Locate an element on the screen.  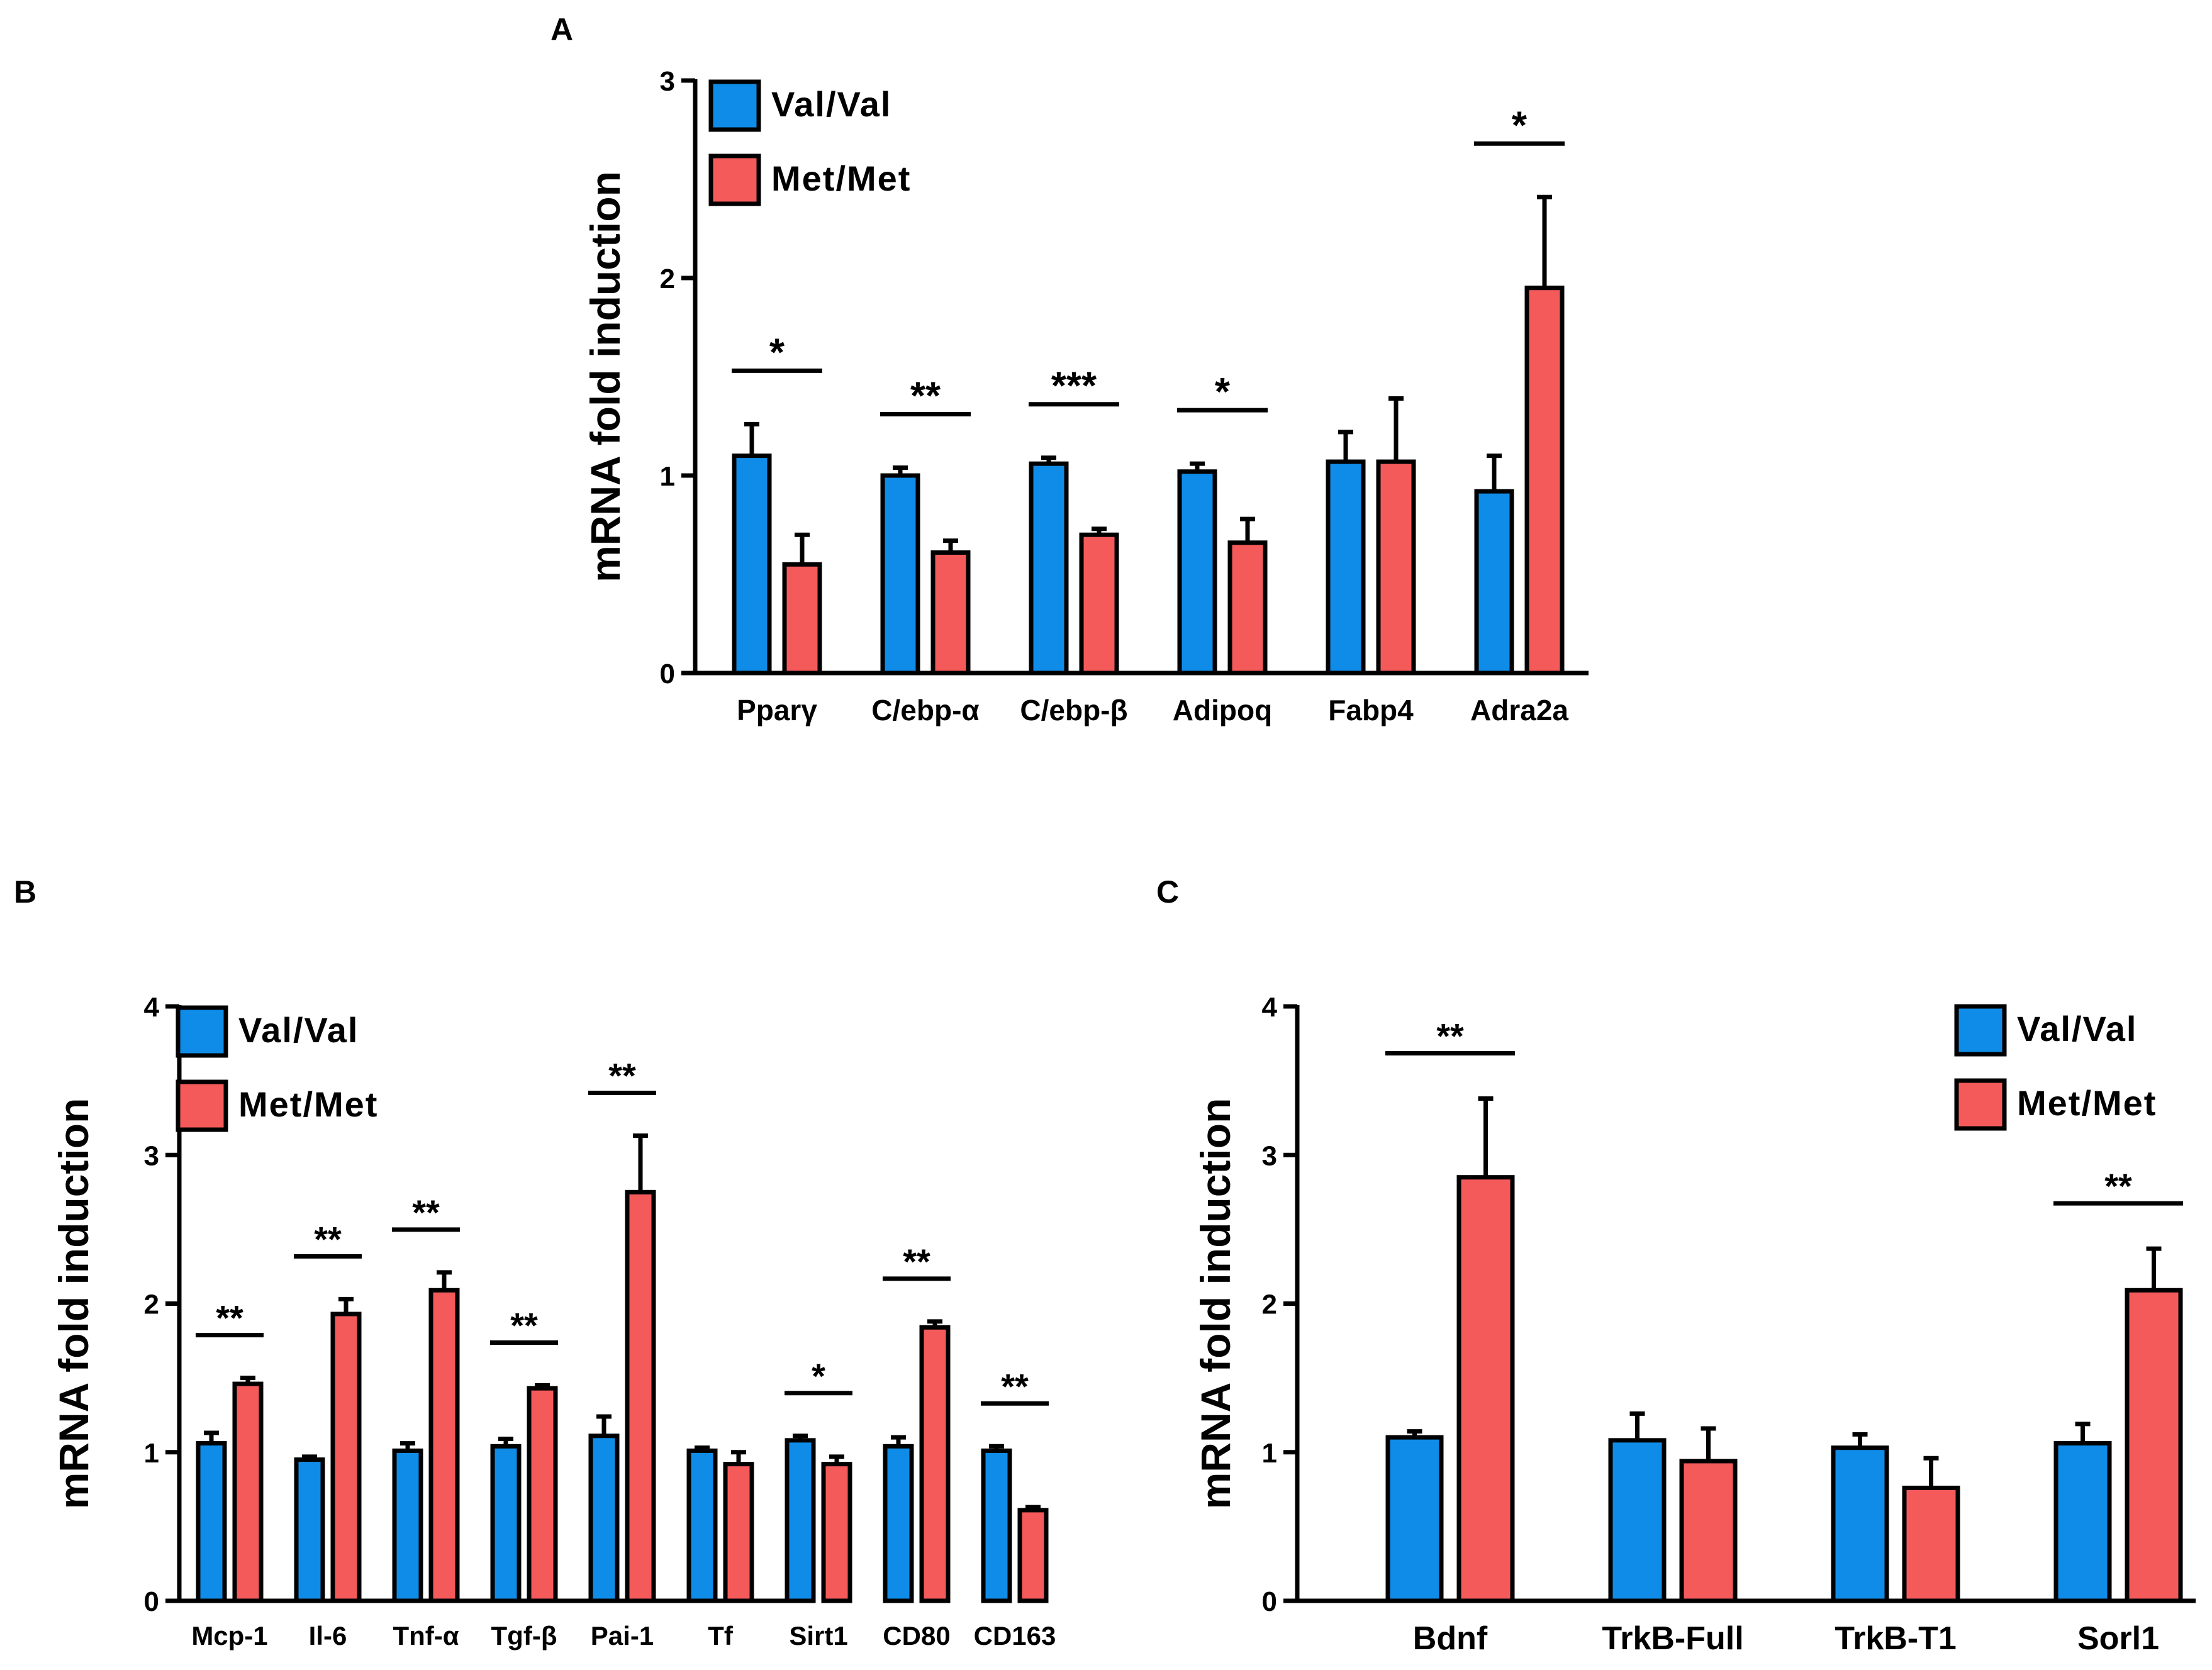
category-label: TrkB-Full is located at coordinates (1672, 1638).